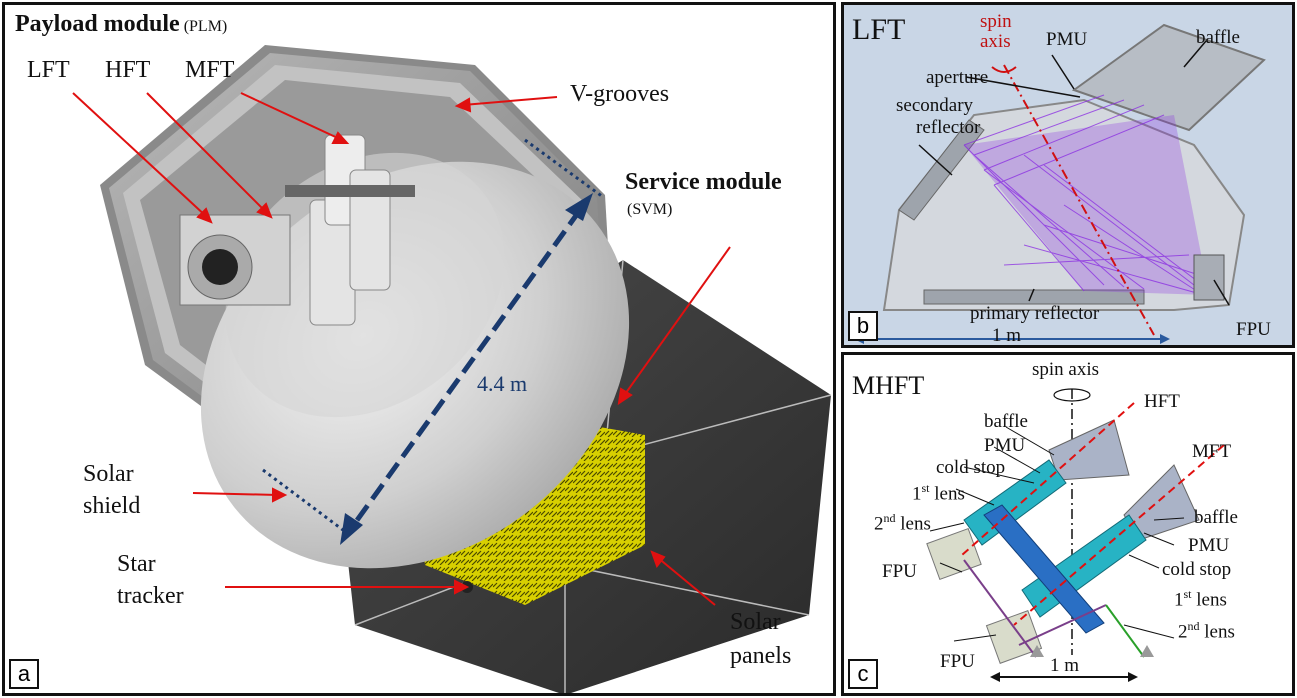 This screenshot has width=1297, height=698. What do you see at coordinates (24, 674) in the screenshot?
I see `panel-tag-a: a` at bounding box center [24, 674].